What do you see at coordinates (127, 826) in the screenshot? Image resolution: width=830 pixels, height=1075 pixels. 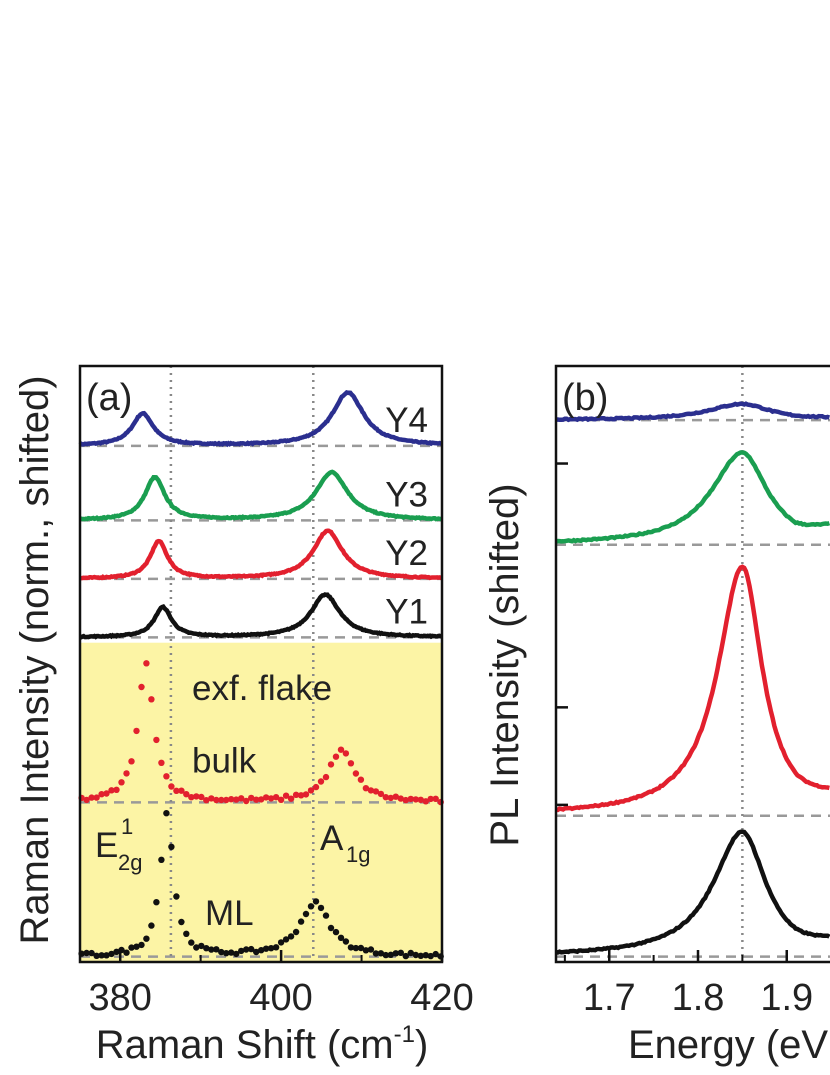 I see `annotation-e2g-sup: 1` at bounding box center [127, 826].